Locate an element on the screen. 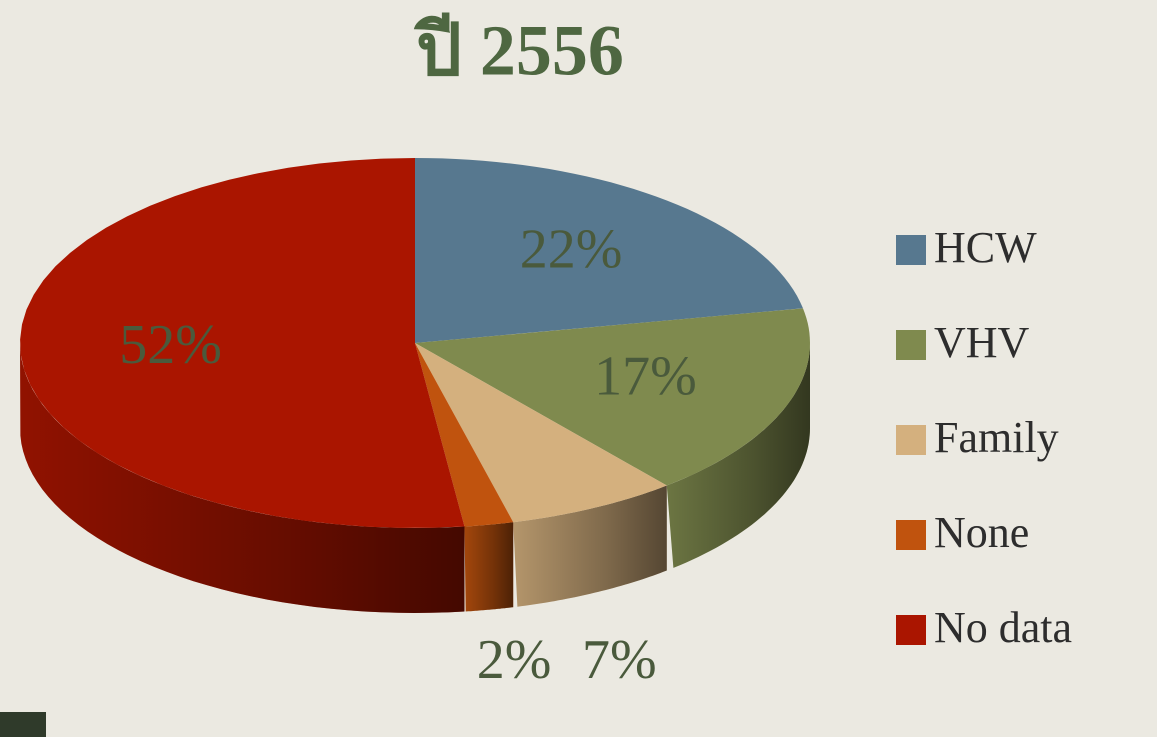 The height and width of the screenshot is (737, 1157). chart-title: ปี 2556 is located at coordinates (518, 51).